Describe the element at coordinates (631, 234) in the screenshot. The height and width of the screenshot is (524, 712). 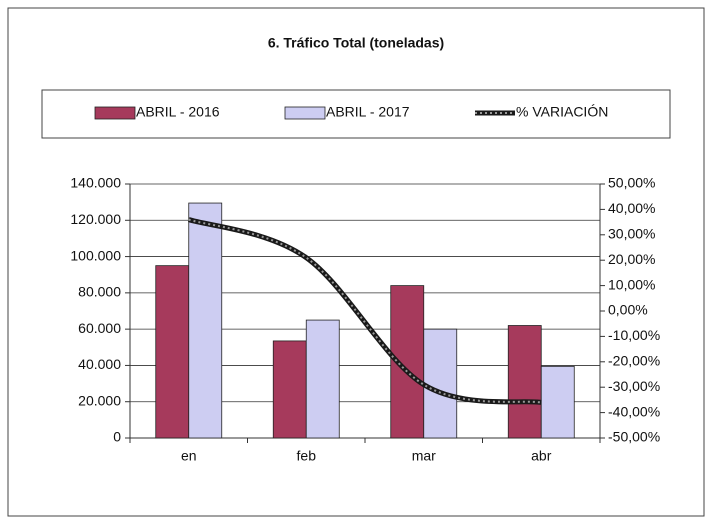
I see `y2-tick-label: 30,00%` at that location.